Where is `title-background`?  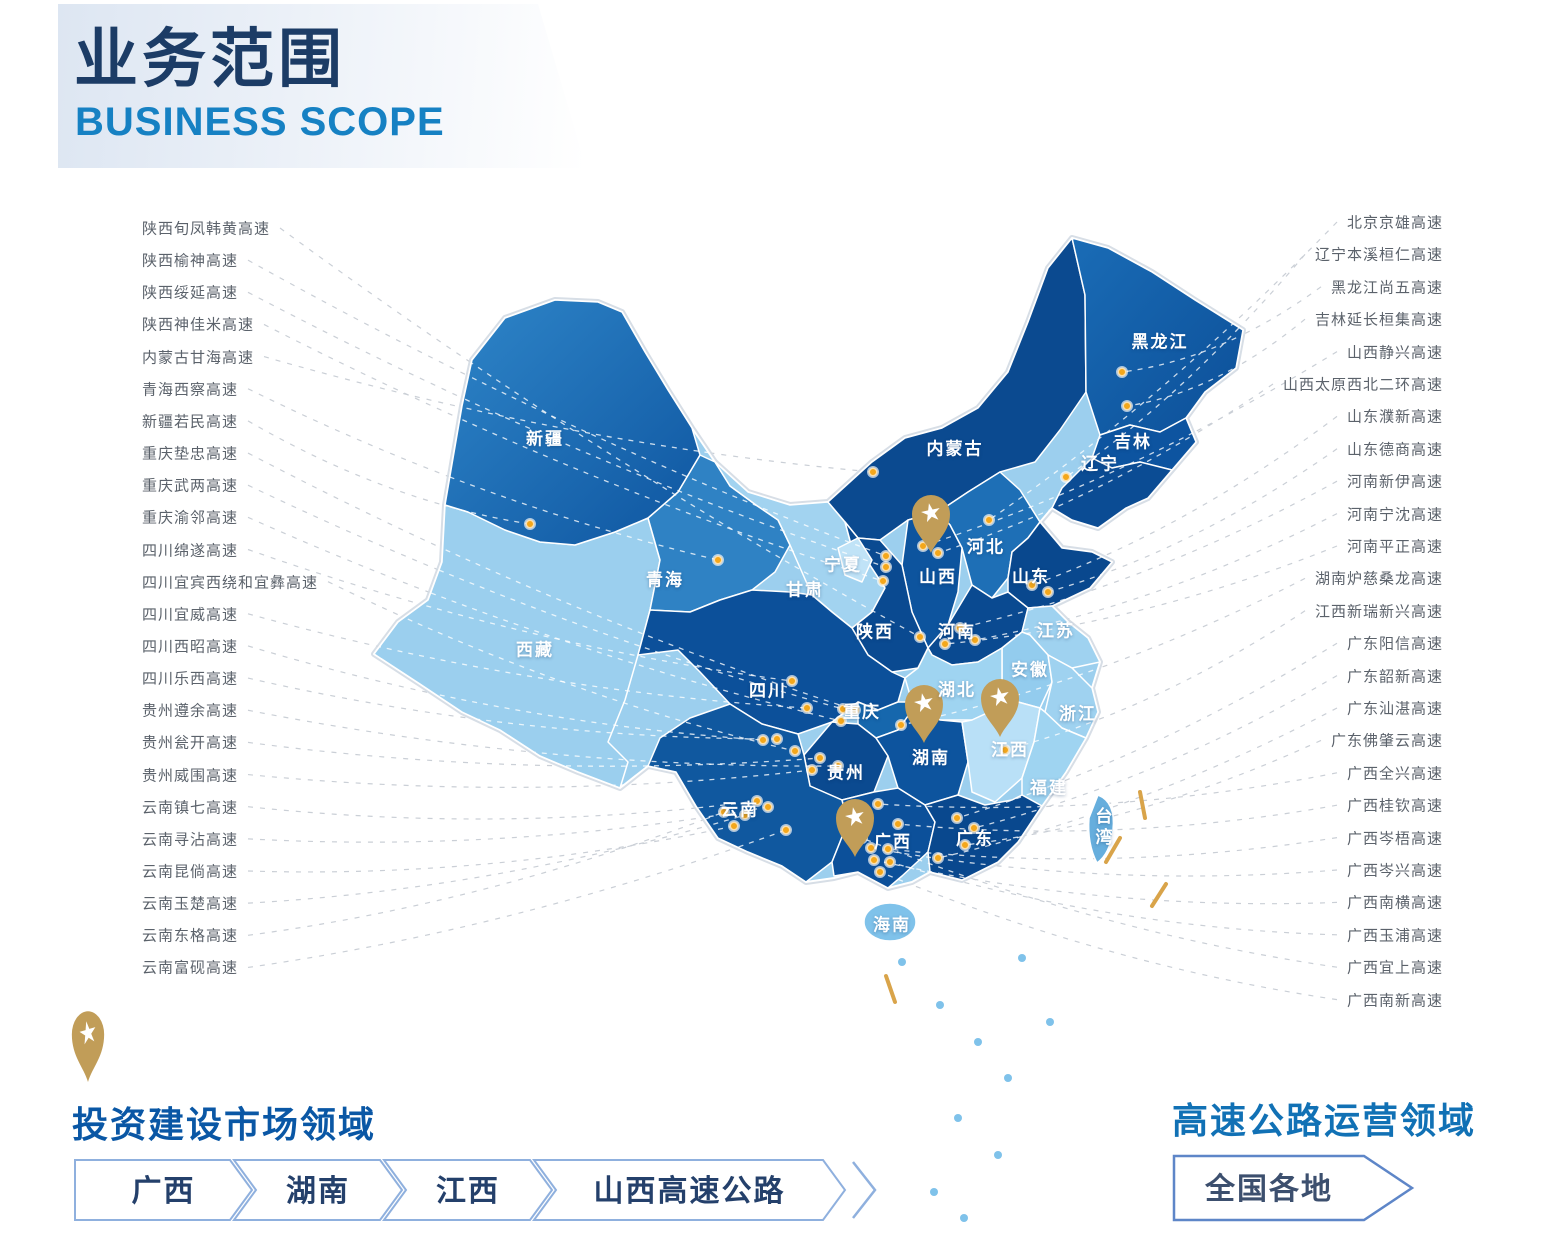
title-background is located at coordinates (322, 86).